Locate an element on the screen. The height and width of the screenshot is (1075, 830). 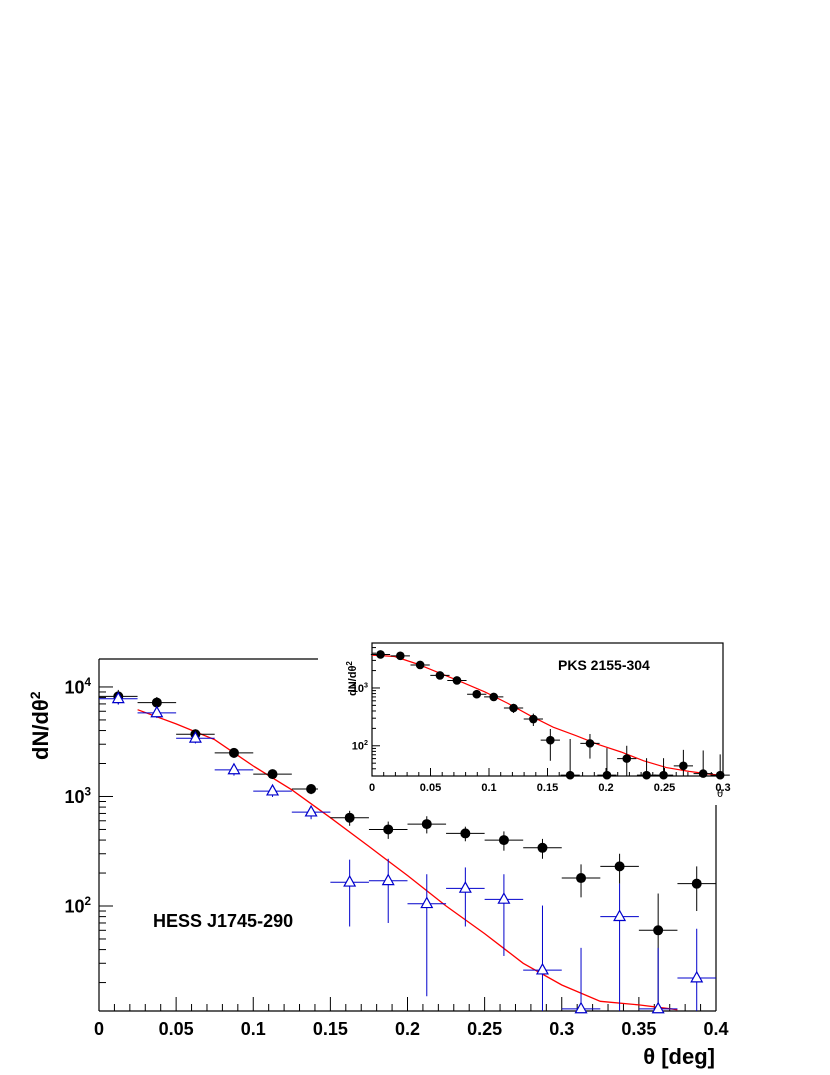
inset-background is located at coordinates (524, 721).